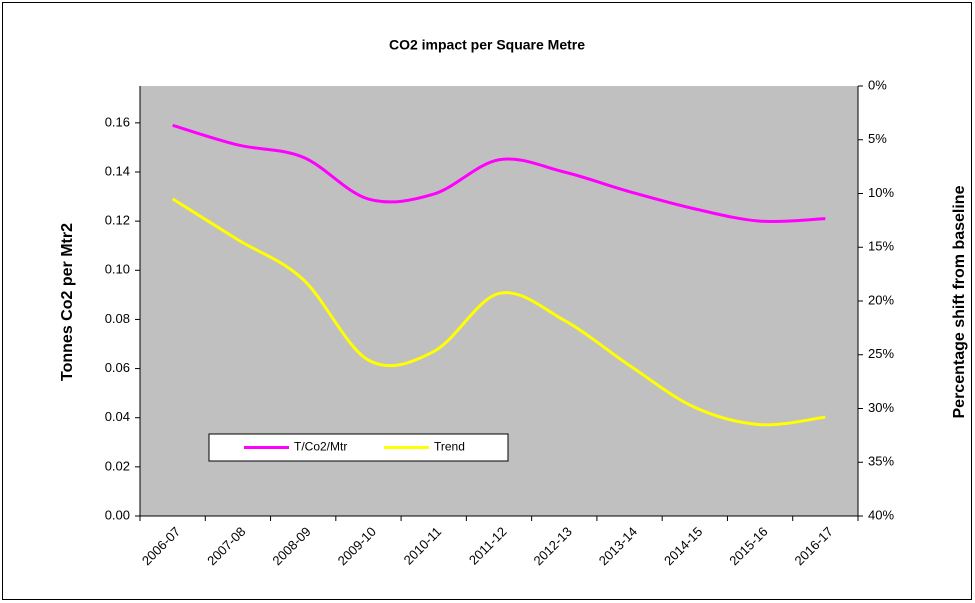  I want to click on y-tick-label: 0.04, so click(117, 416).